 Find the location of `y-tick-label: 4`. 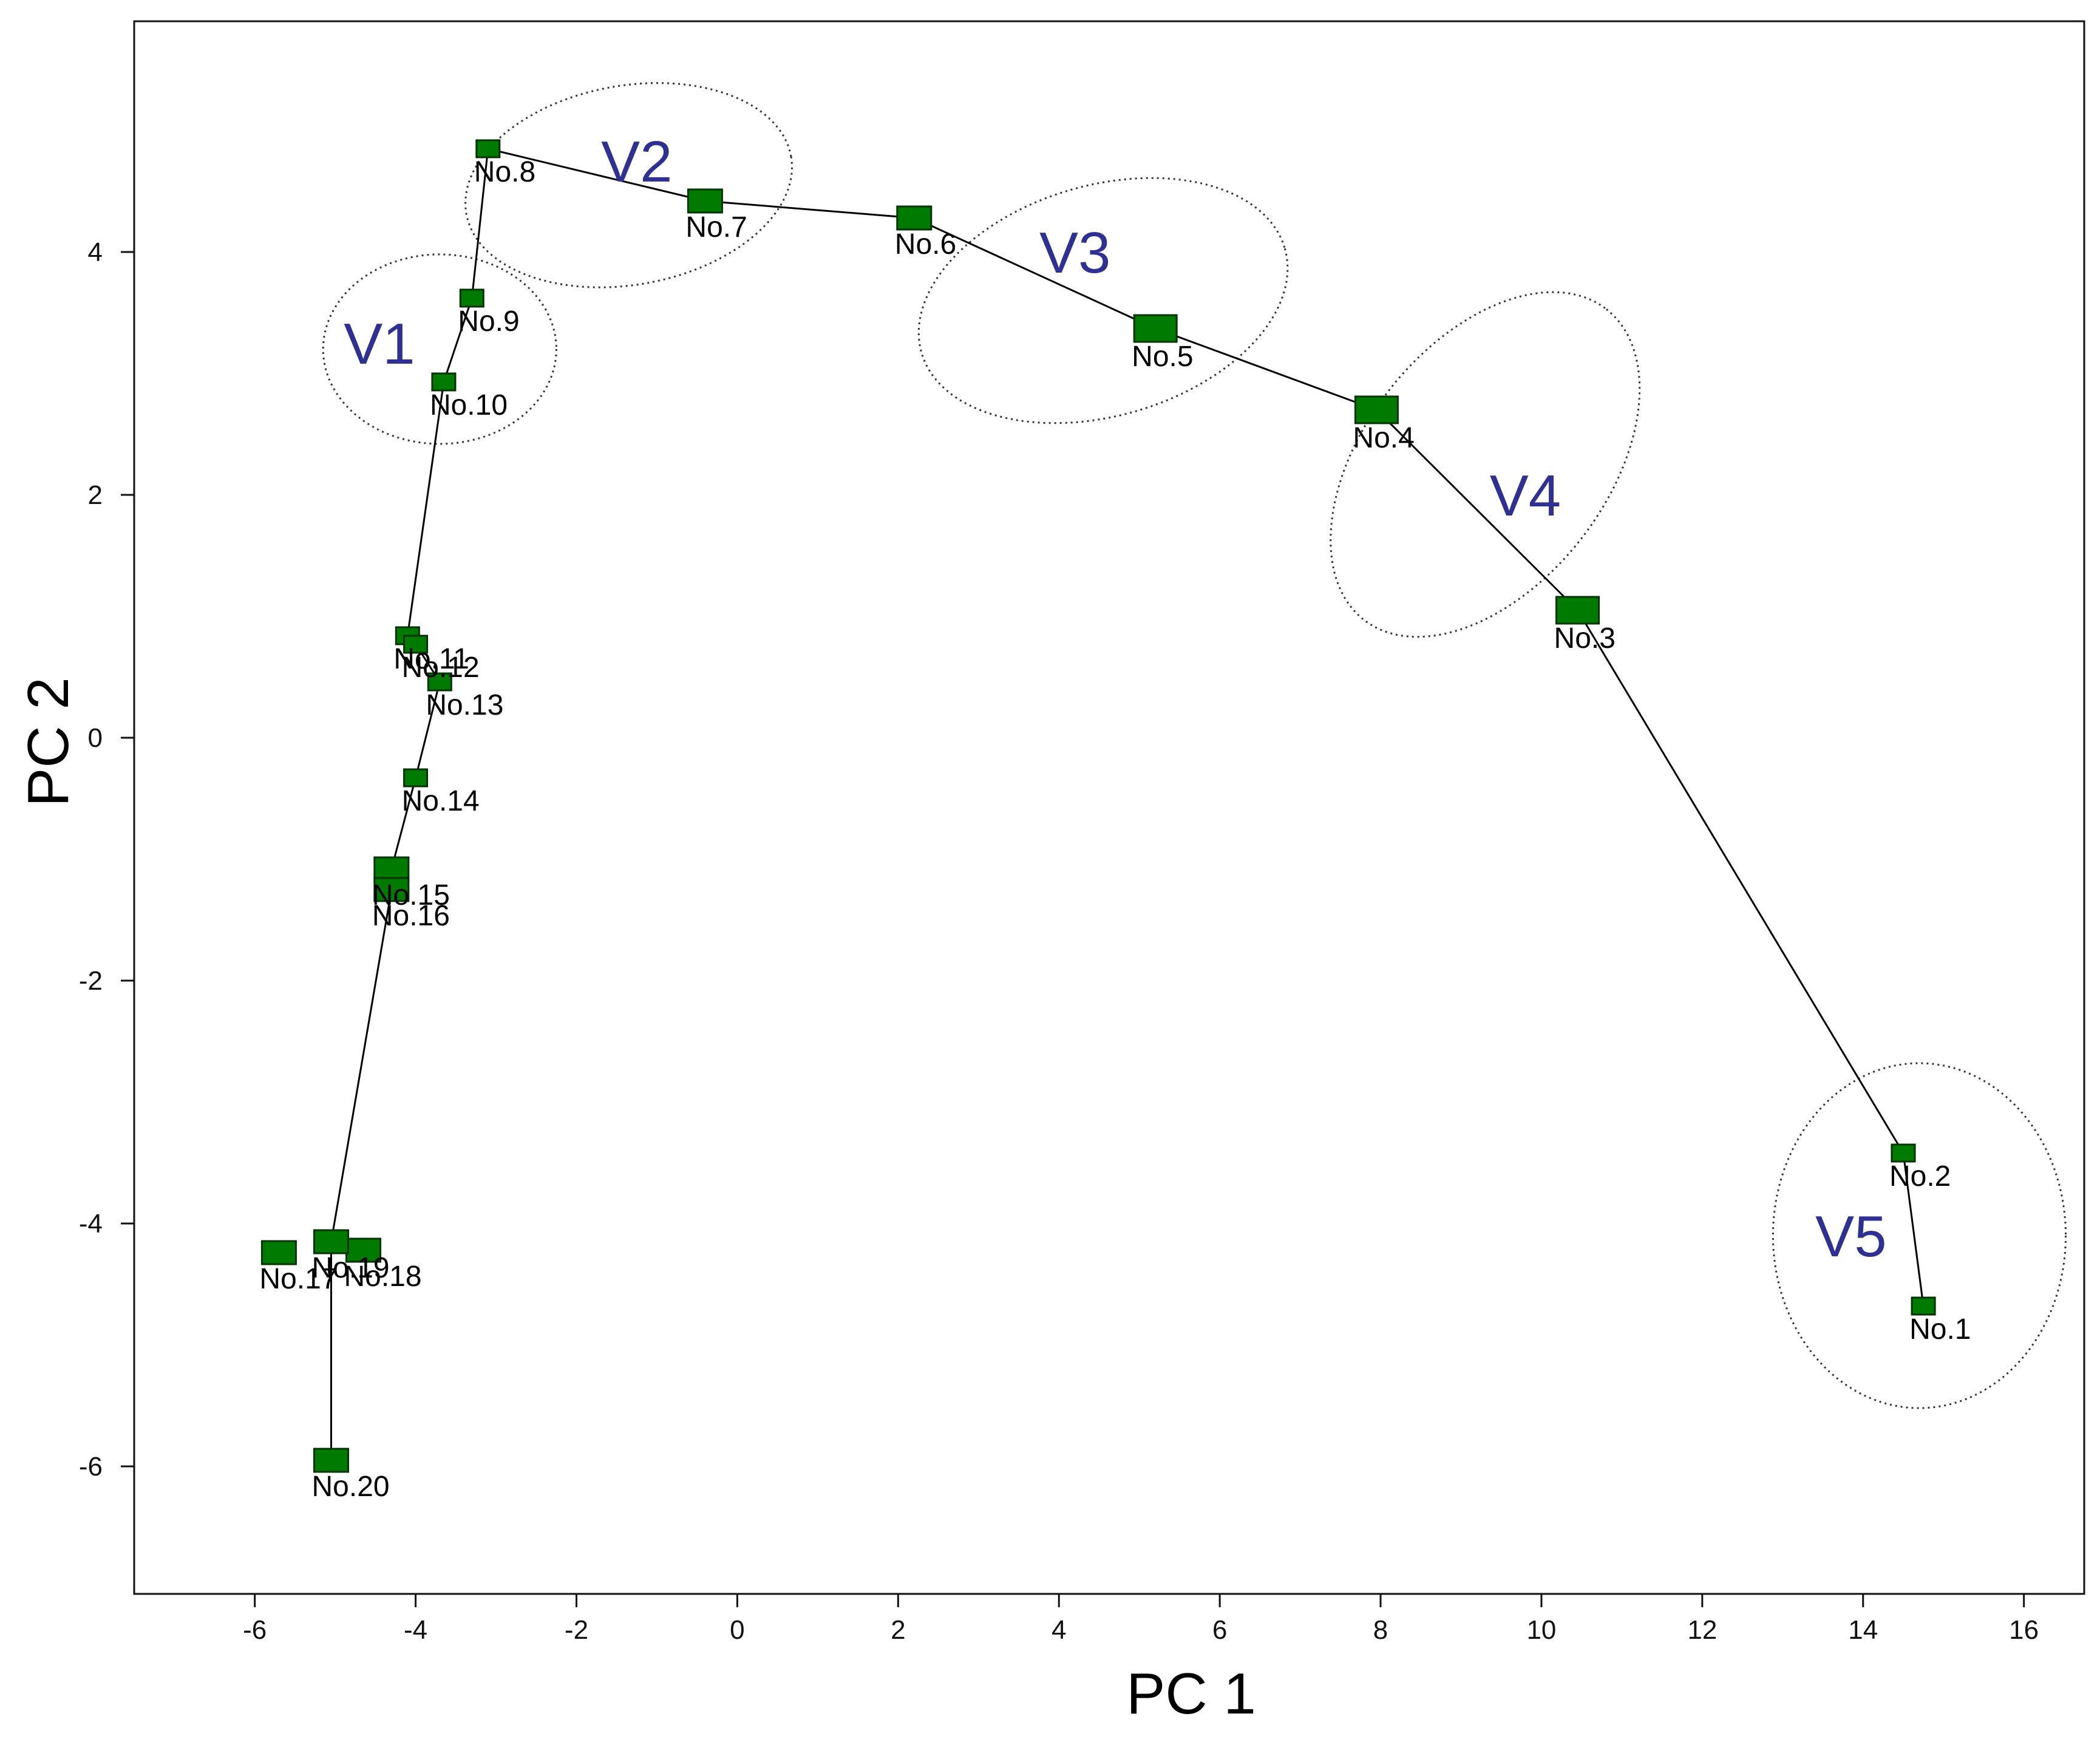

y-tick-label: 4 is located at coordinates (95, 252).